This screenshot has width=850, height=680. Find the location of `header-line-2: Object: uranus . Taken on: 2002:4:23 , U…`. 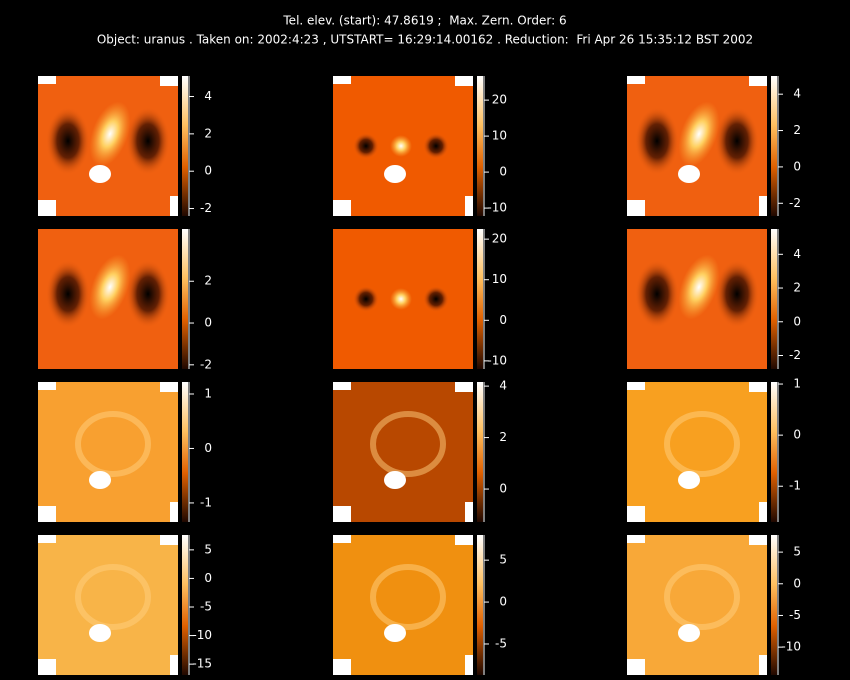

header-line-2: Object: uranus . Taken on: 2002:4:23 , U… is located at coordinates (425, 40).